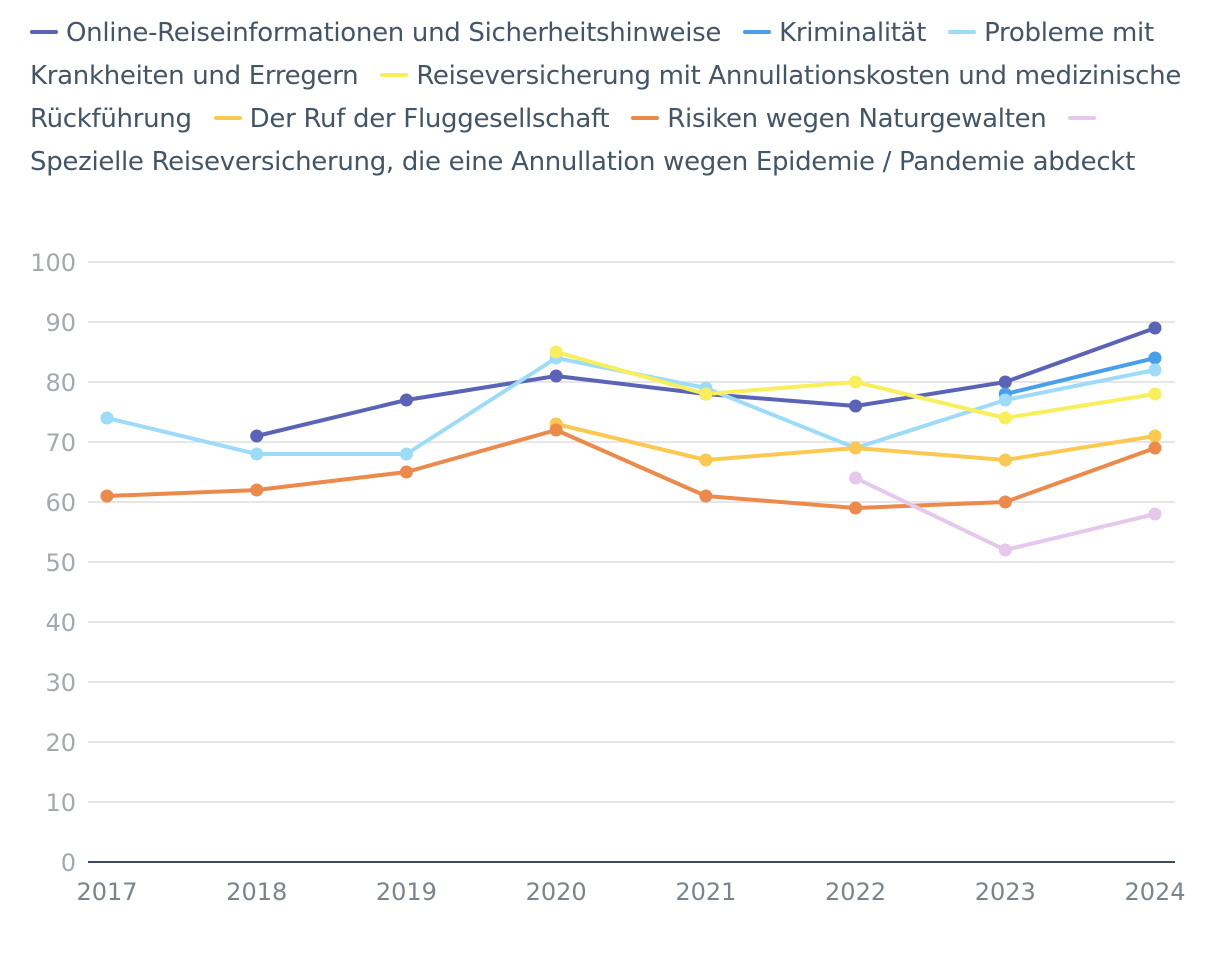 The width and height of the screenshot is (1220, 960). What do you see at coordinates (60, 623) in the screenshot?
I see `y-tick-label: 40` at bounding box center [60, 623].